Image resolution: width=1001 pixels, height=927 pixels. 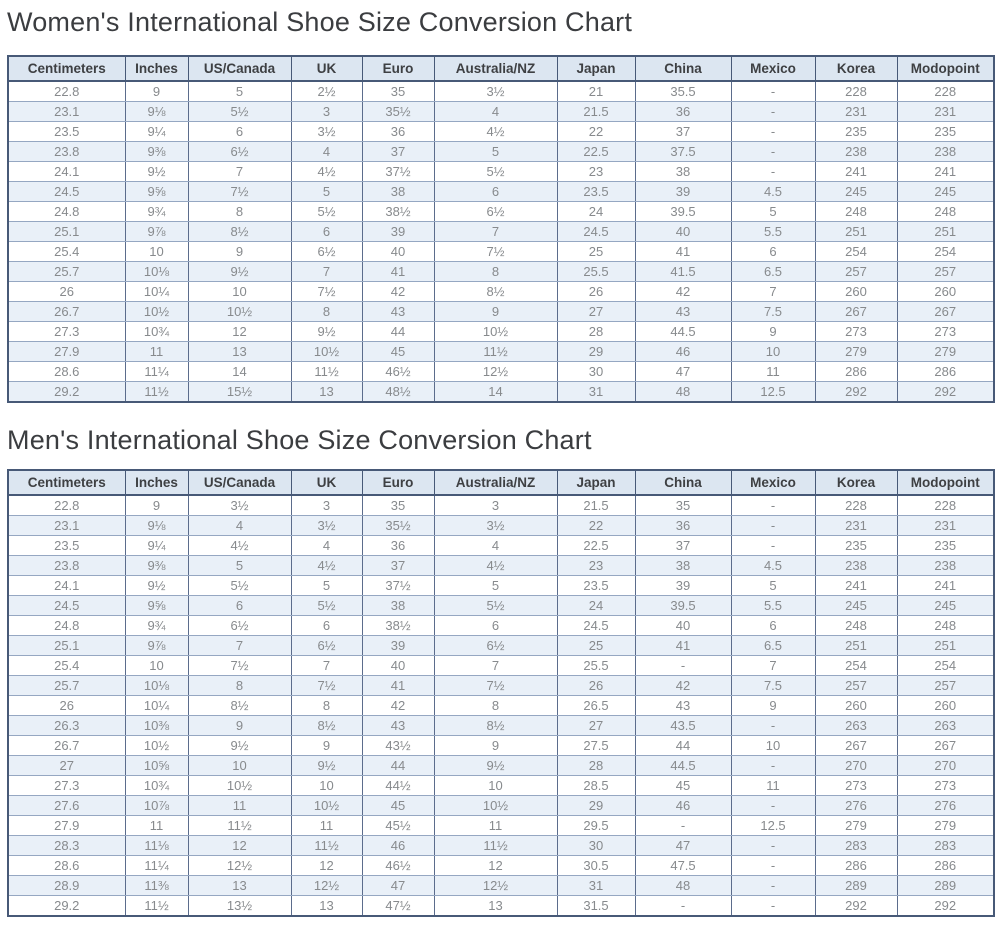 What do you see at coordinates (495, 885) in the screenshot?
I see `cell-australia-nz: 12½` at bounding box center [495, 885].